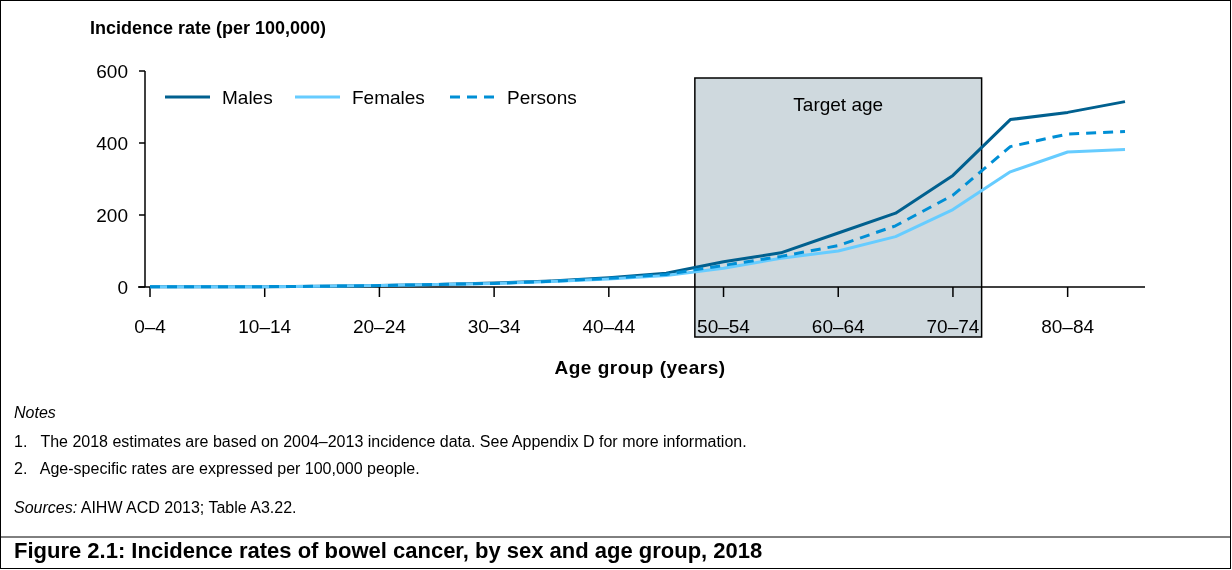 The height and width of the screenshot is (570, 1232). What do you see at coordinates (388, 550) in the screenshot?
I see `text: Figure 2.1: Incidence rates of bowel cancer, by sex and age group, 2018` at bounding box center [388, 550].